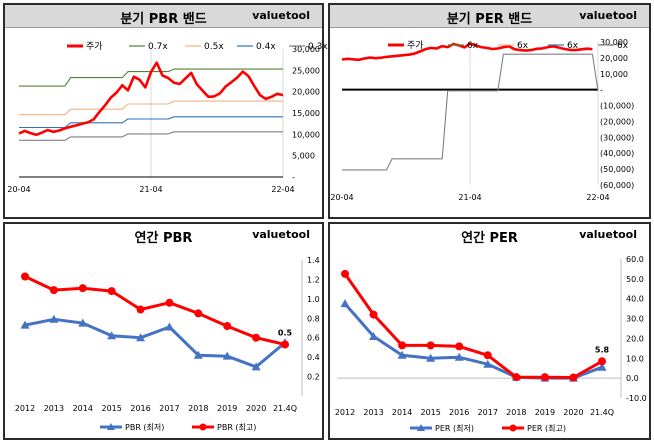 The width and height of the screenshot is (654, 444). Describe the element at coordinates (313, 377) in the screenshot. I see `y-tick-label: 0.2` at that location.